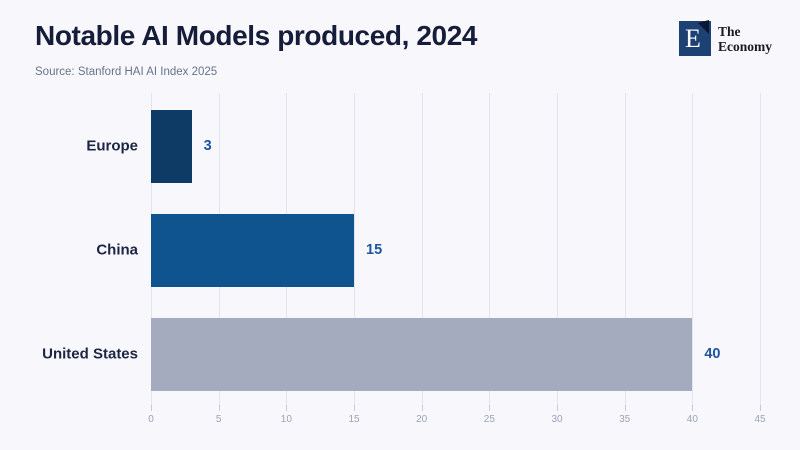  Describe the element at coordinates (117, 250) in the screenshot. I see `category-label-china: China` at that location.